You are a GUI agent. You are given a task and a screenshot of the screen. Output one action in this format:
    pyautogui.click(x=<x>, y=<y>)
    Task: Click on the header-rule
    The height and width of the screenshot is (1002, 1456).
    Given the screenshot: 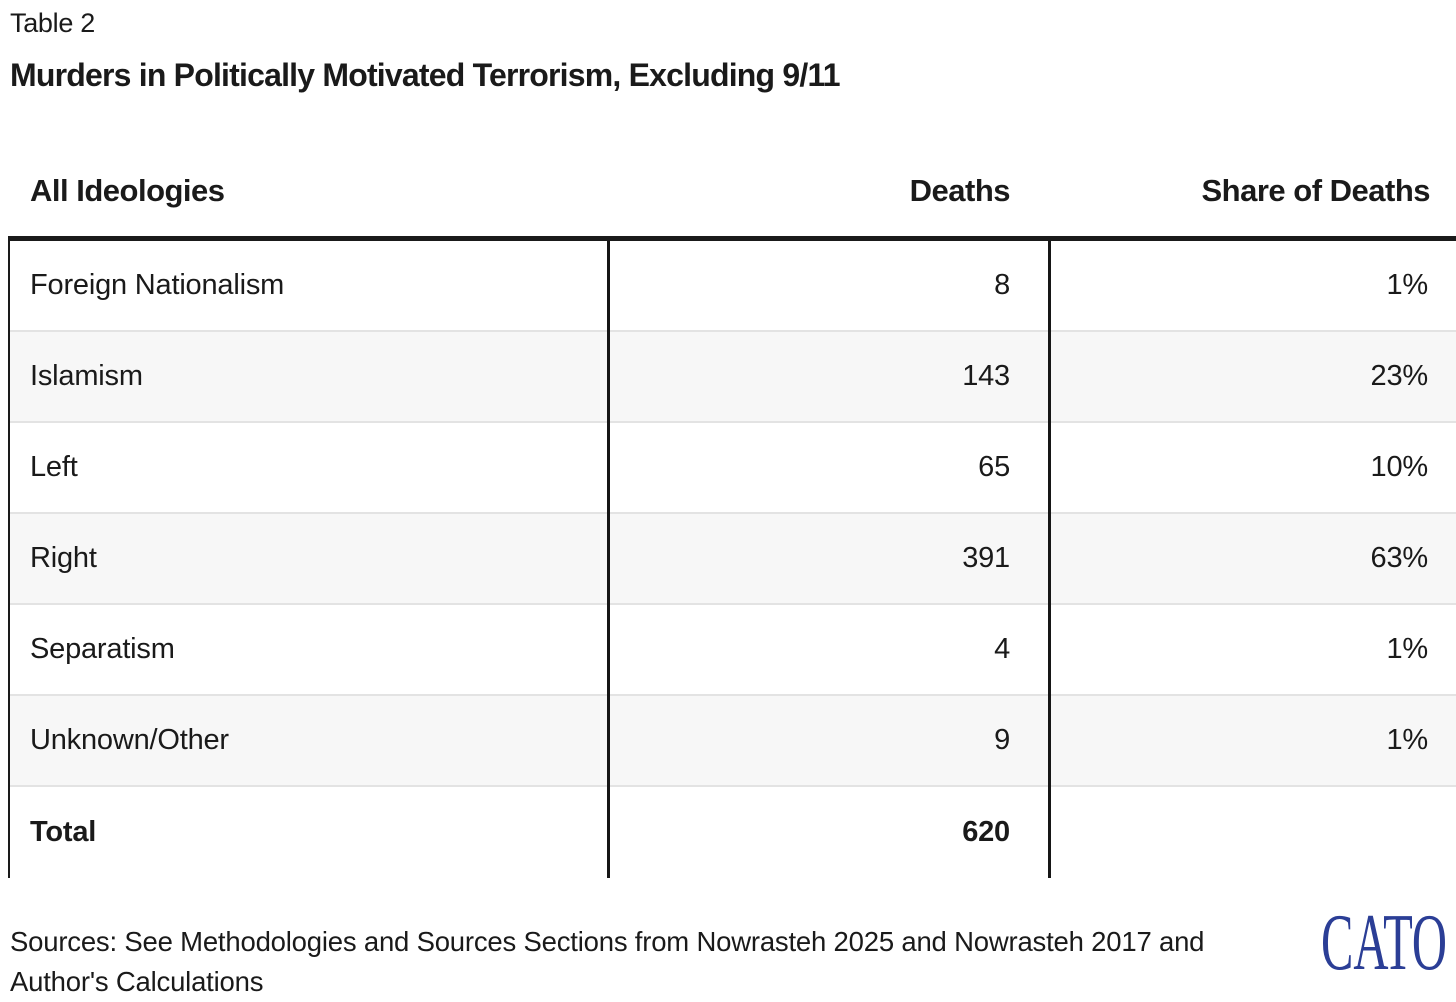 What is the action you would take?
    pyautogui.click(x=732, y=238)
    